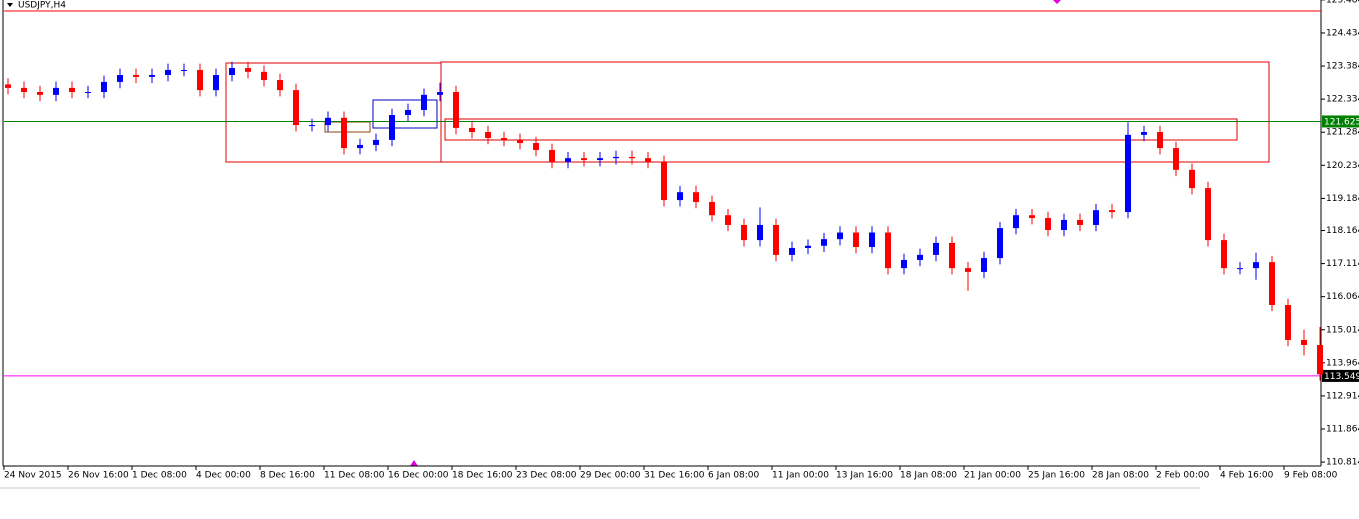 The height and width of the screenshot is (519, 1359). Describe the element at coordinates (98, 476) in the screenshot. I see `x-tick-label: 26 Nov 16:00` at that location.